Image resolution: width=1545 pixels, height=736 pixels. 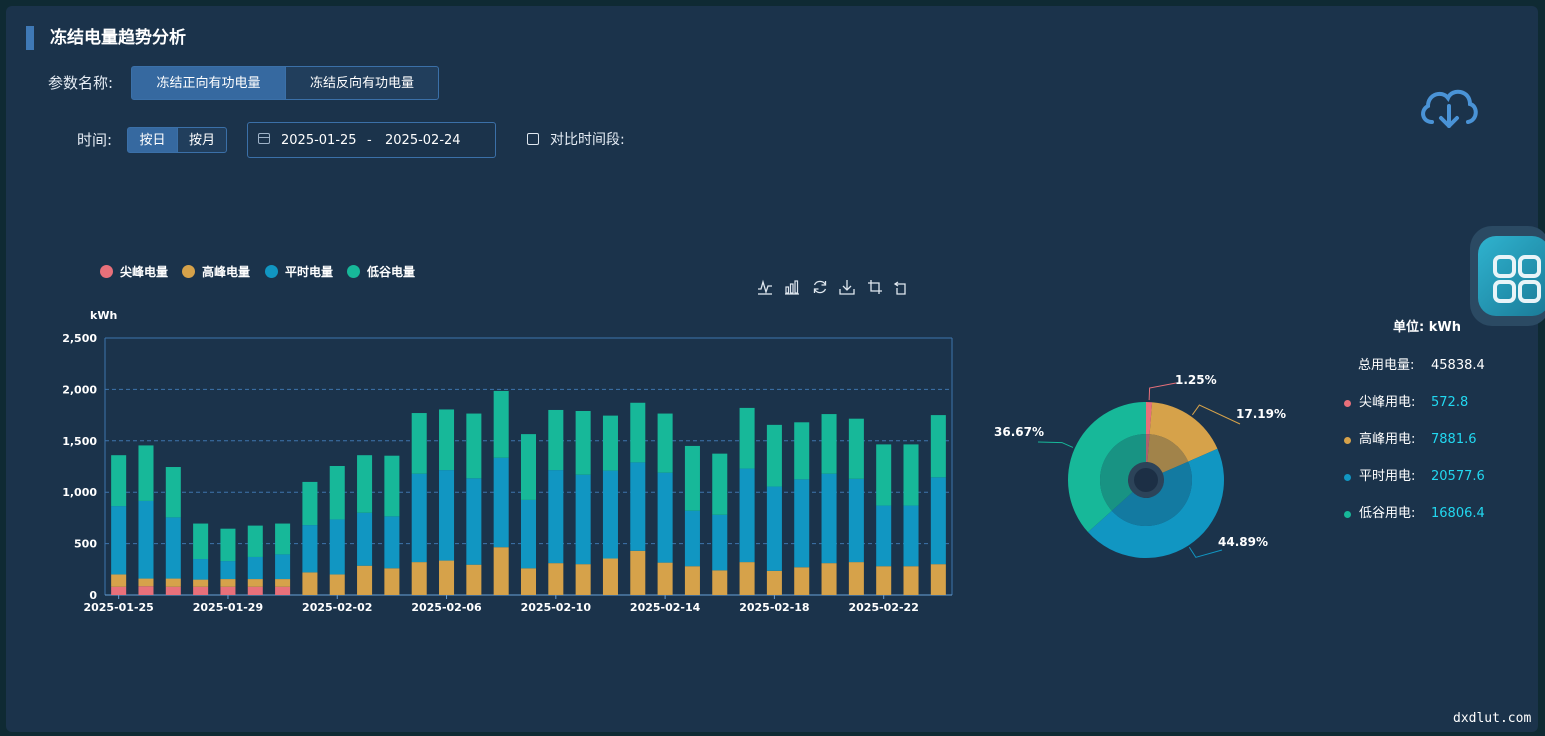 What do you see at coordinates (1387, 513) in the screenshot?
I see `valley-label: 低谷用电:` at bounding box center [1387, 513].